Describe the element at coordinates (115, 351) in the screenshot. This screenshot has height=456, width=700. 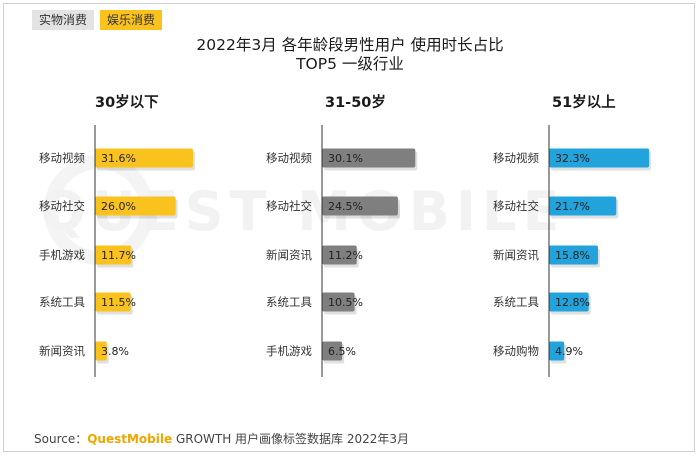
I see `value-label: 3.8%` at that location.